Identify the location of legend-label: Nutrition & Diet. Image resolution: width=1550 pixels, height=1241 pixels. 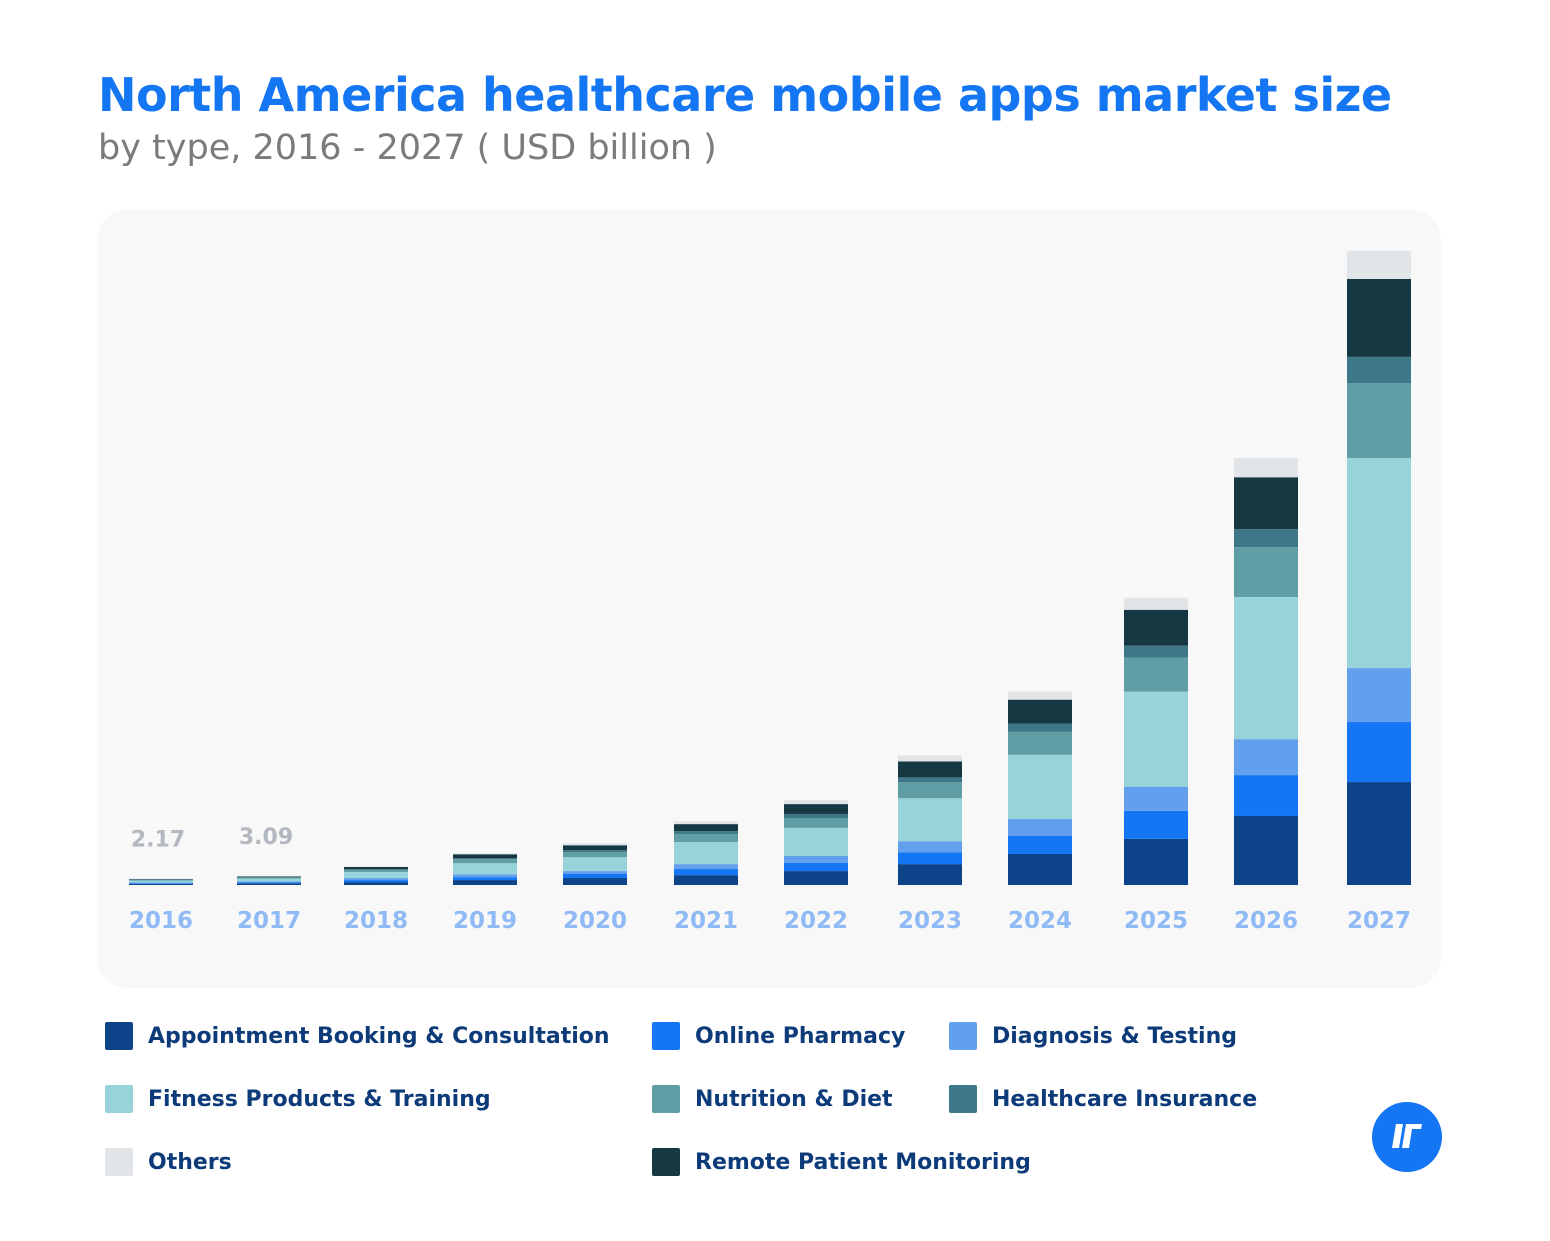
(794, 1099).